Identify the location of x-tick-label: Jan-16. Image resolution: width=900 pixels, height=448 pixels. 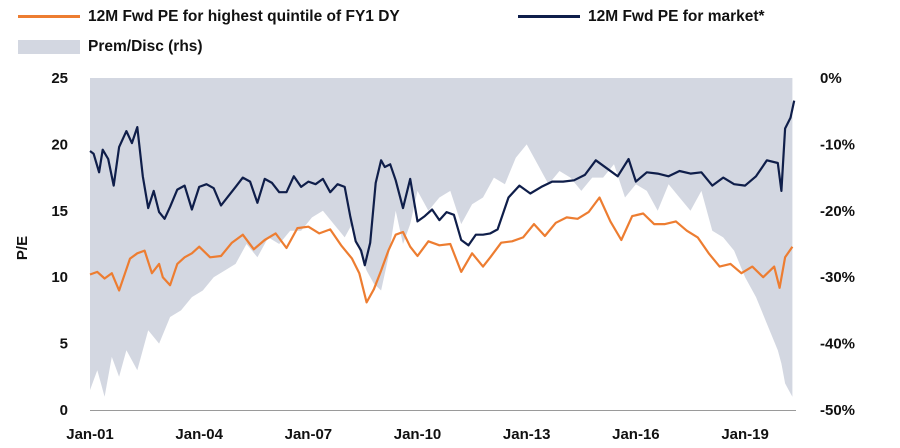
(636, 434).